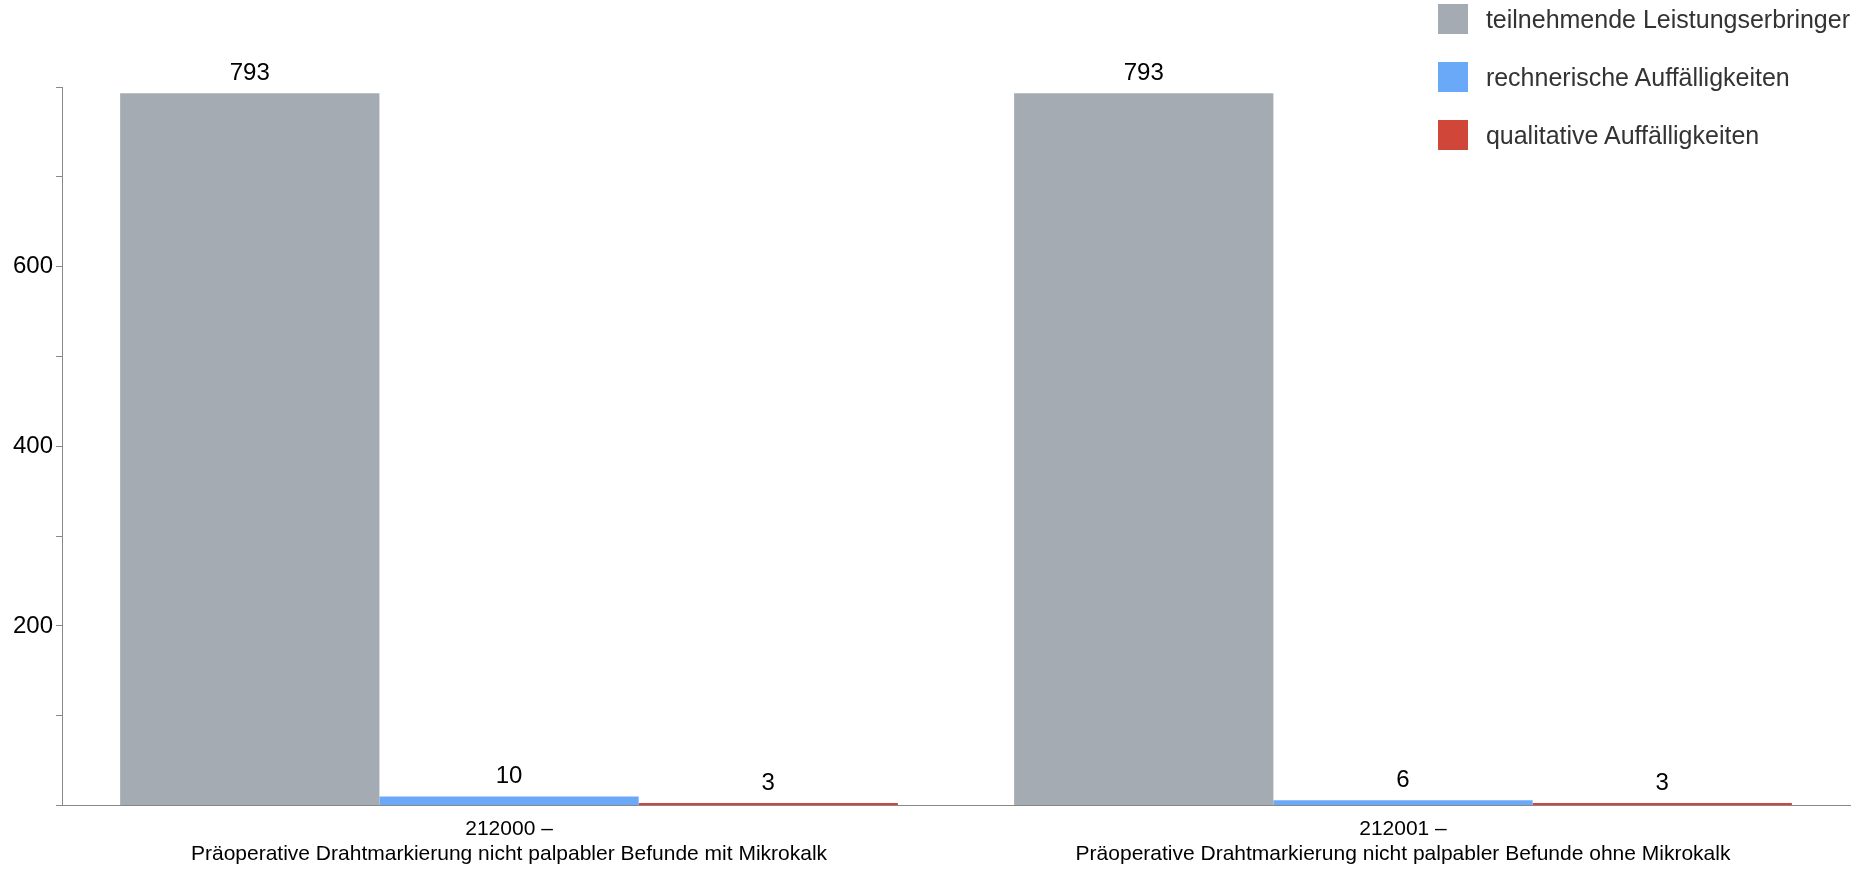 This screenshot has height=876, width=1870. Describe the element at coordinates (509, 775) in the screenshot. I see `data-label: 10` at that location.